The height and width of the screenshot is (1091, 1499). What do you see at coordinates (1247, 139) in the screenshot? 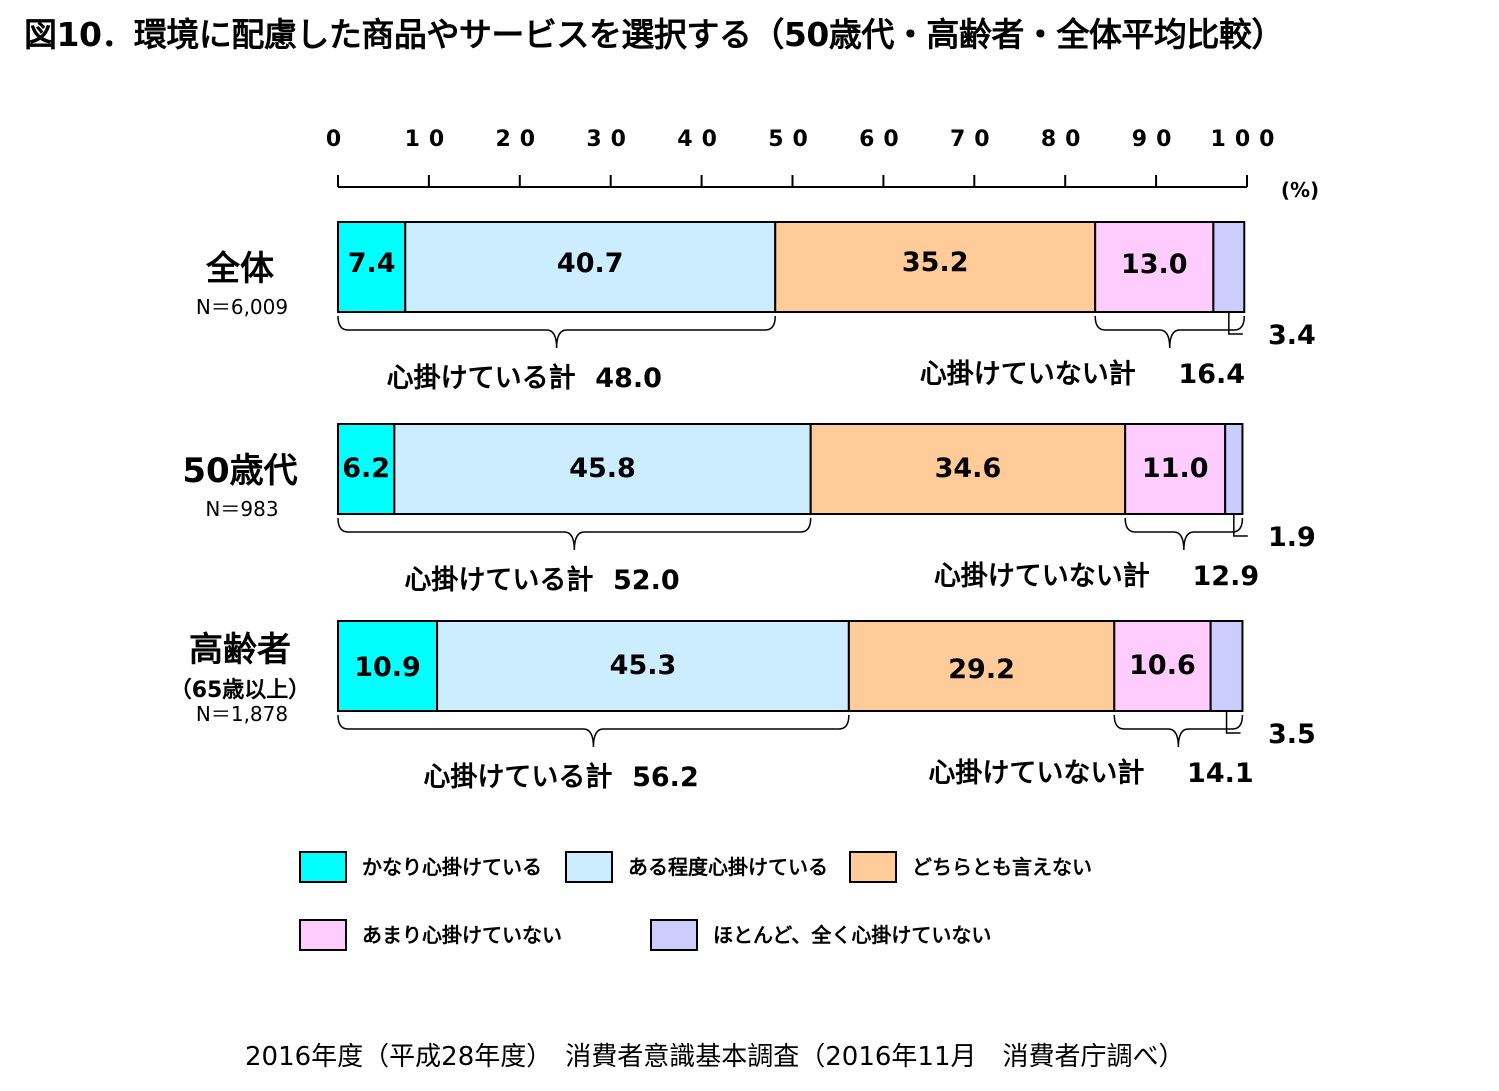
I see `x-tick-label: 100` at bounding box center [1247, 139].